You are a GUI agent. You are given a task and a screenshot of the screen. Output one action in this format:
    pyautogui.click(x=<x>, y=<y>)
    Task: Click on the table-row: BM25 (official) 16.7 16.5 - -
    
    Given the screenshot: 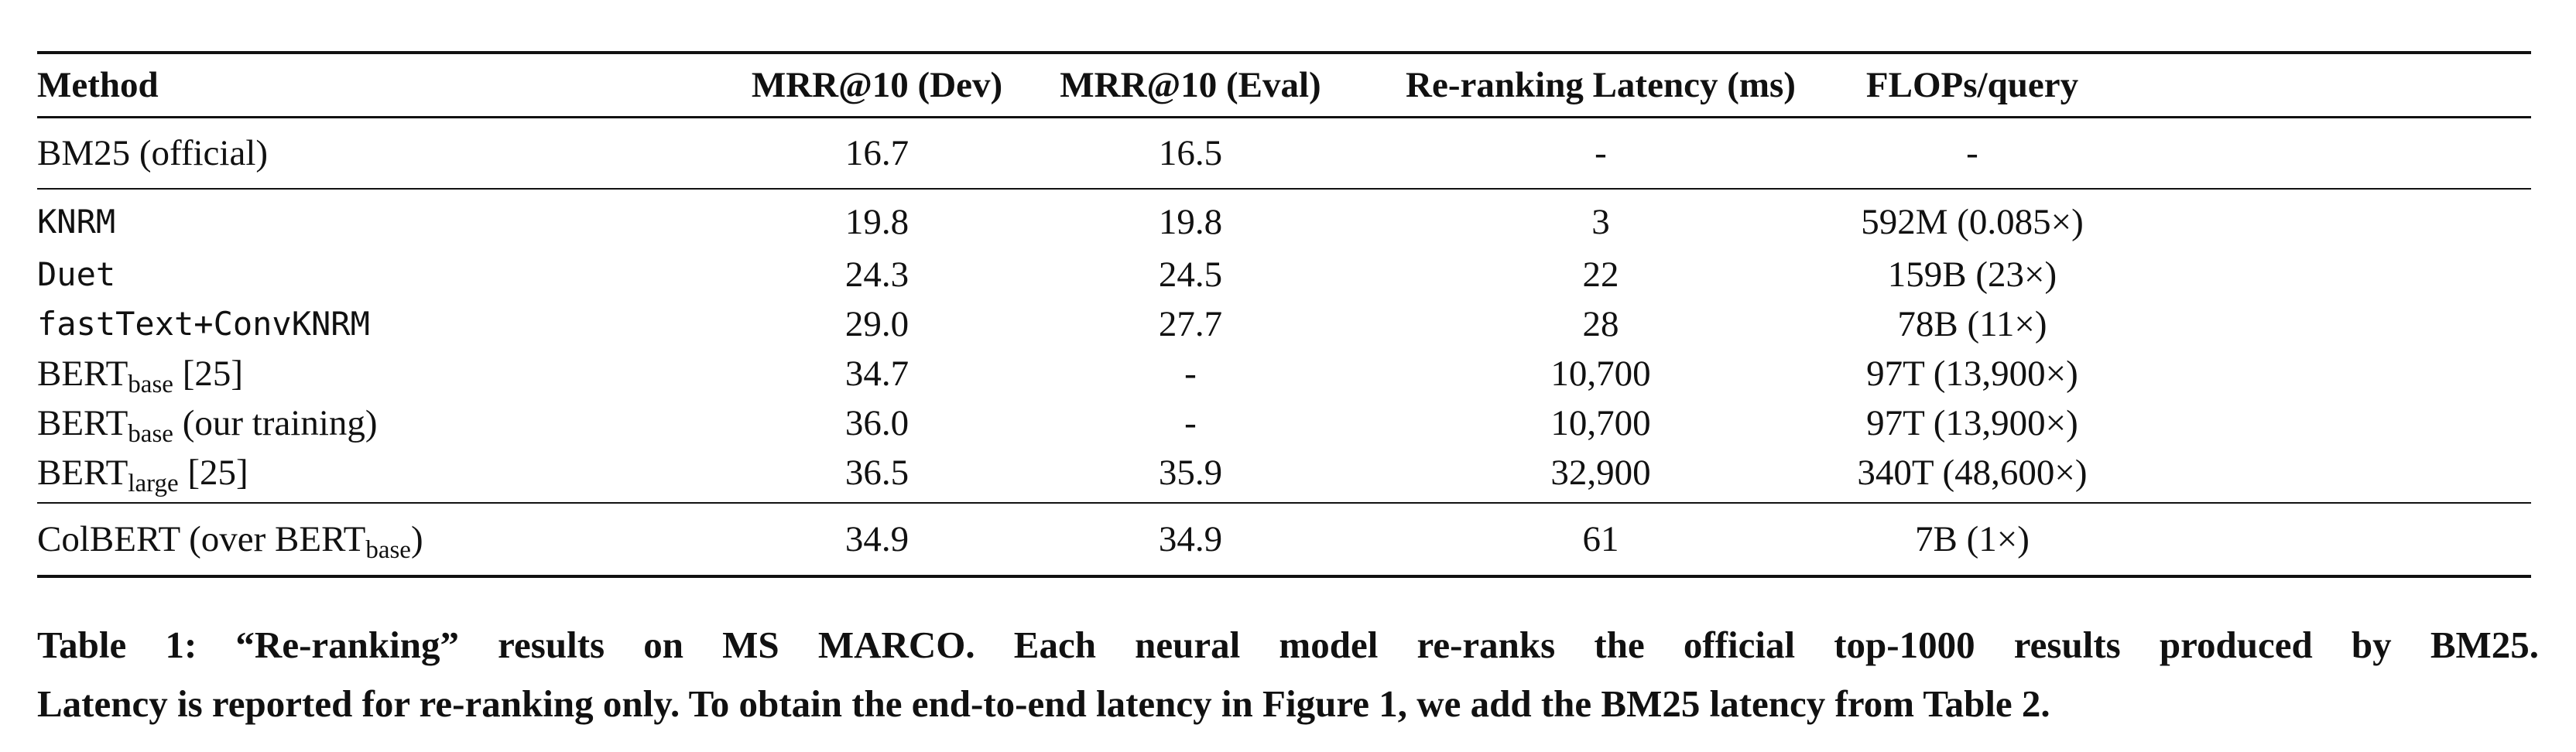 What is the action you would take?
    pyautogui.click(x=1284, y=154)
    